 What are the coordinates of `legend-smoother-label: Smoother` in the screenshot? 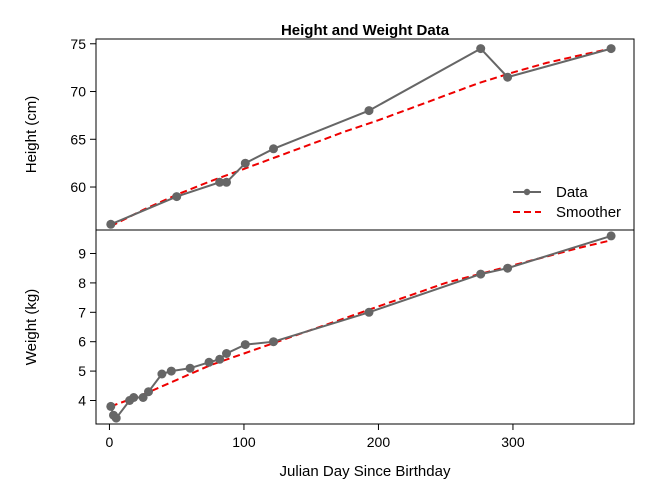 It's located at (588, 212).